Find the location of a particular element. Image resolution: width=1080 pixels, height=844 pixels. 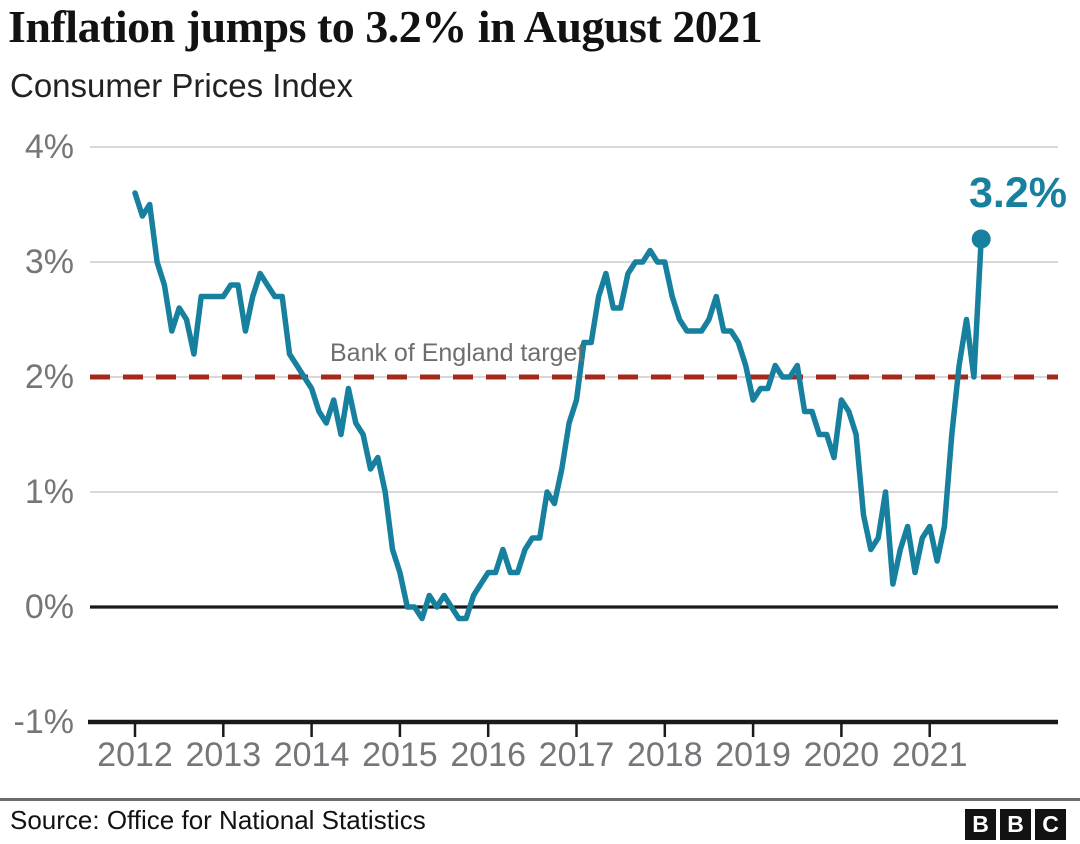

source-credit: Source: Office for National Statistics is located at coordinates (218, 820).